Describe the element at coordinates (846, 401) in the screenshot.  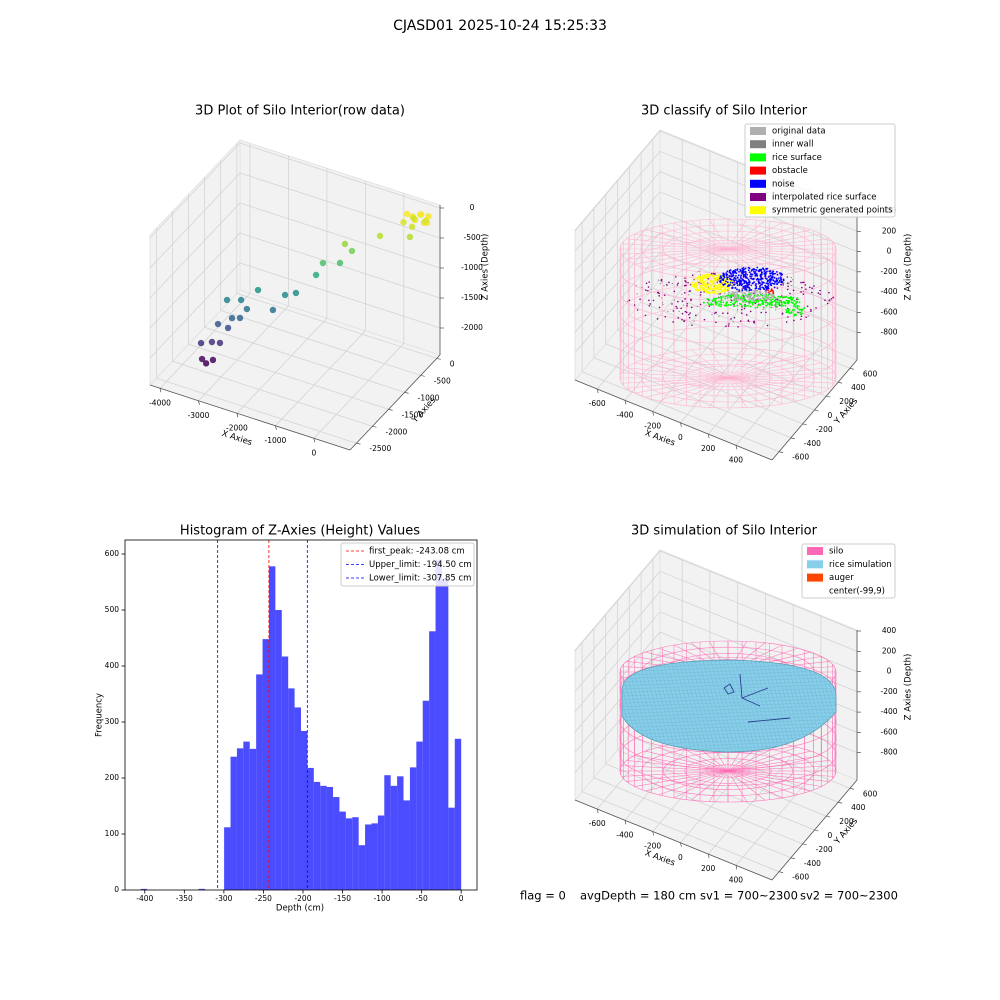
I see `y-tick-label: 200` at that location.